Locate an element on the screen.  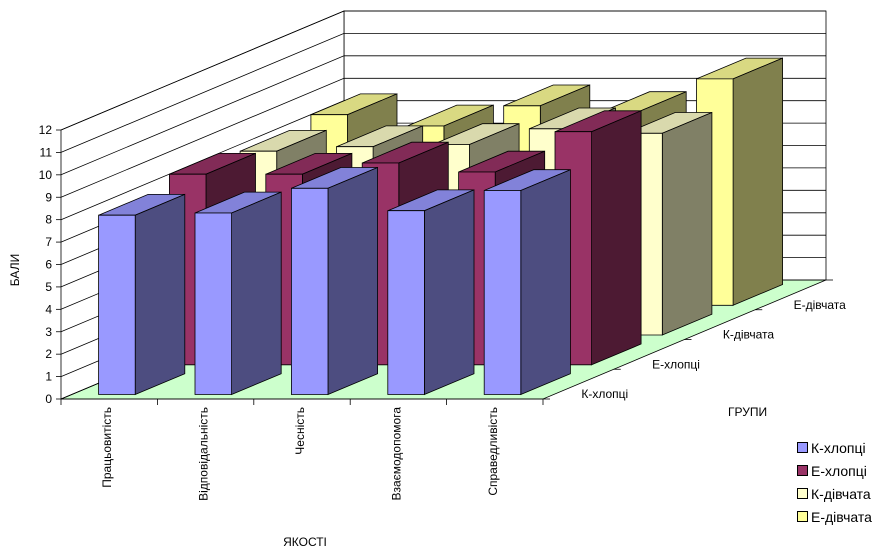
x-tick-label: Відповідальність is located at coordinates (204, 454).